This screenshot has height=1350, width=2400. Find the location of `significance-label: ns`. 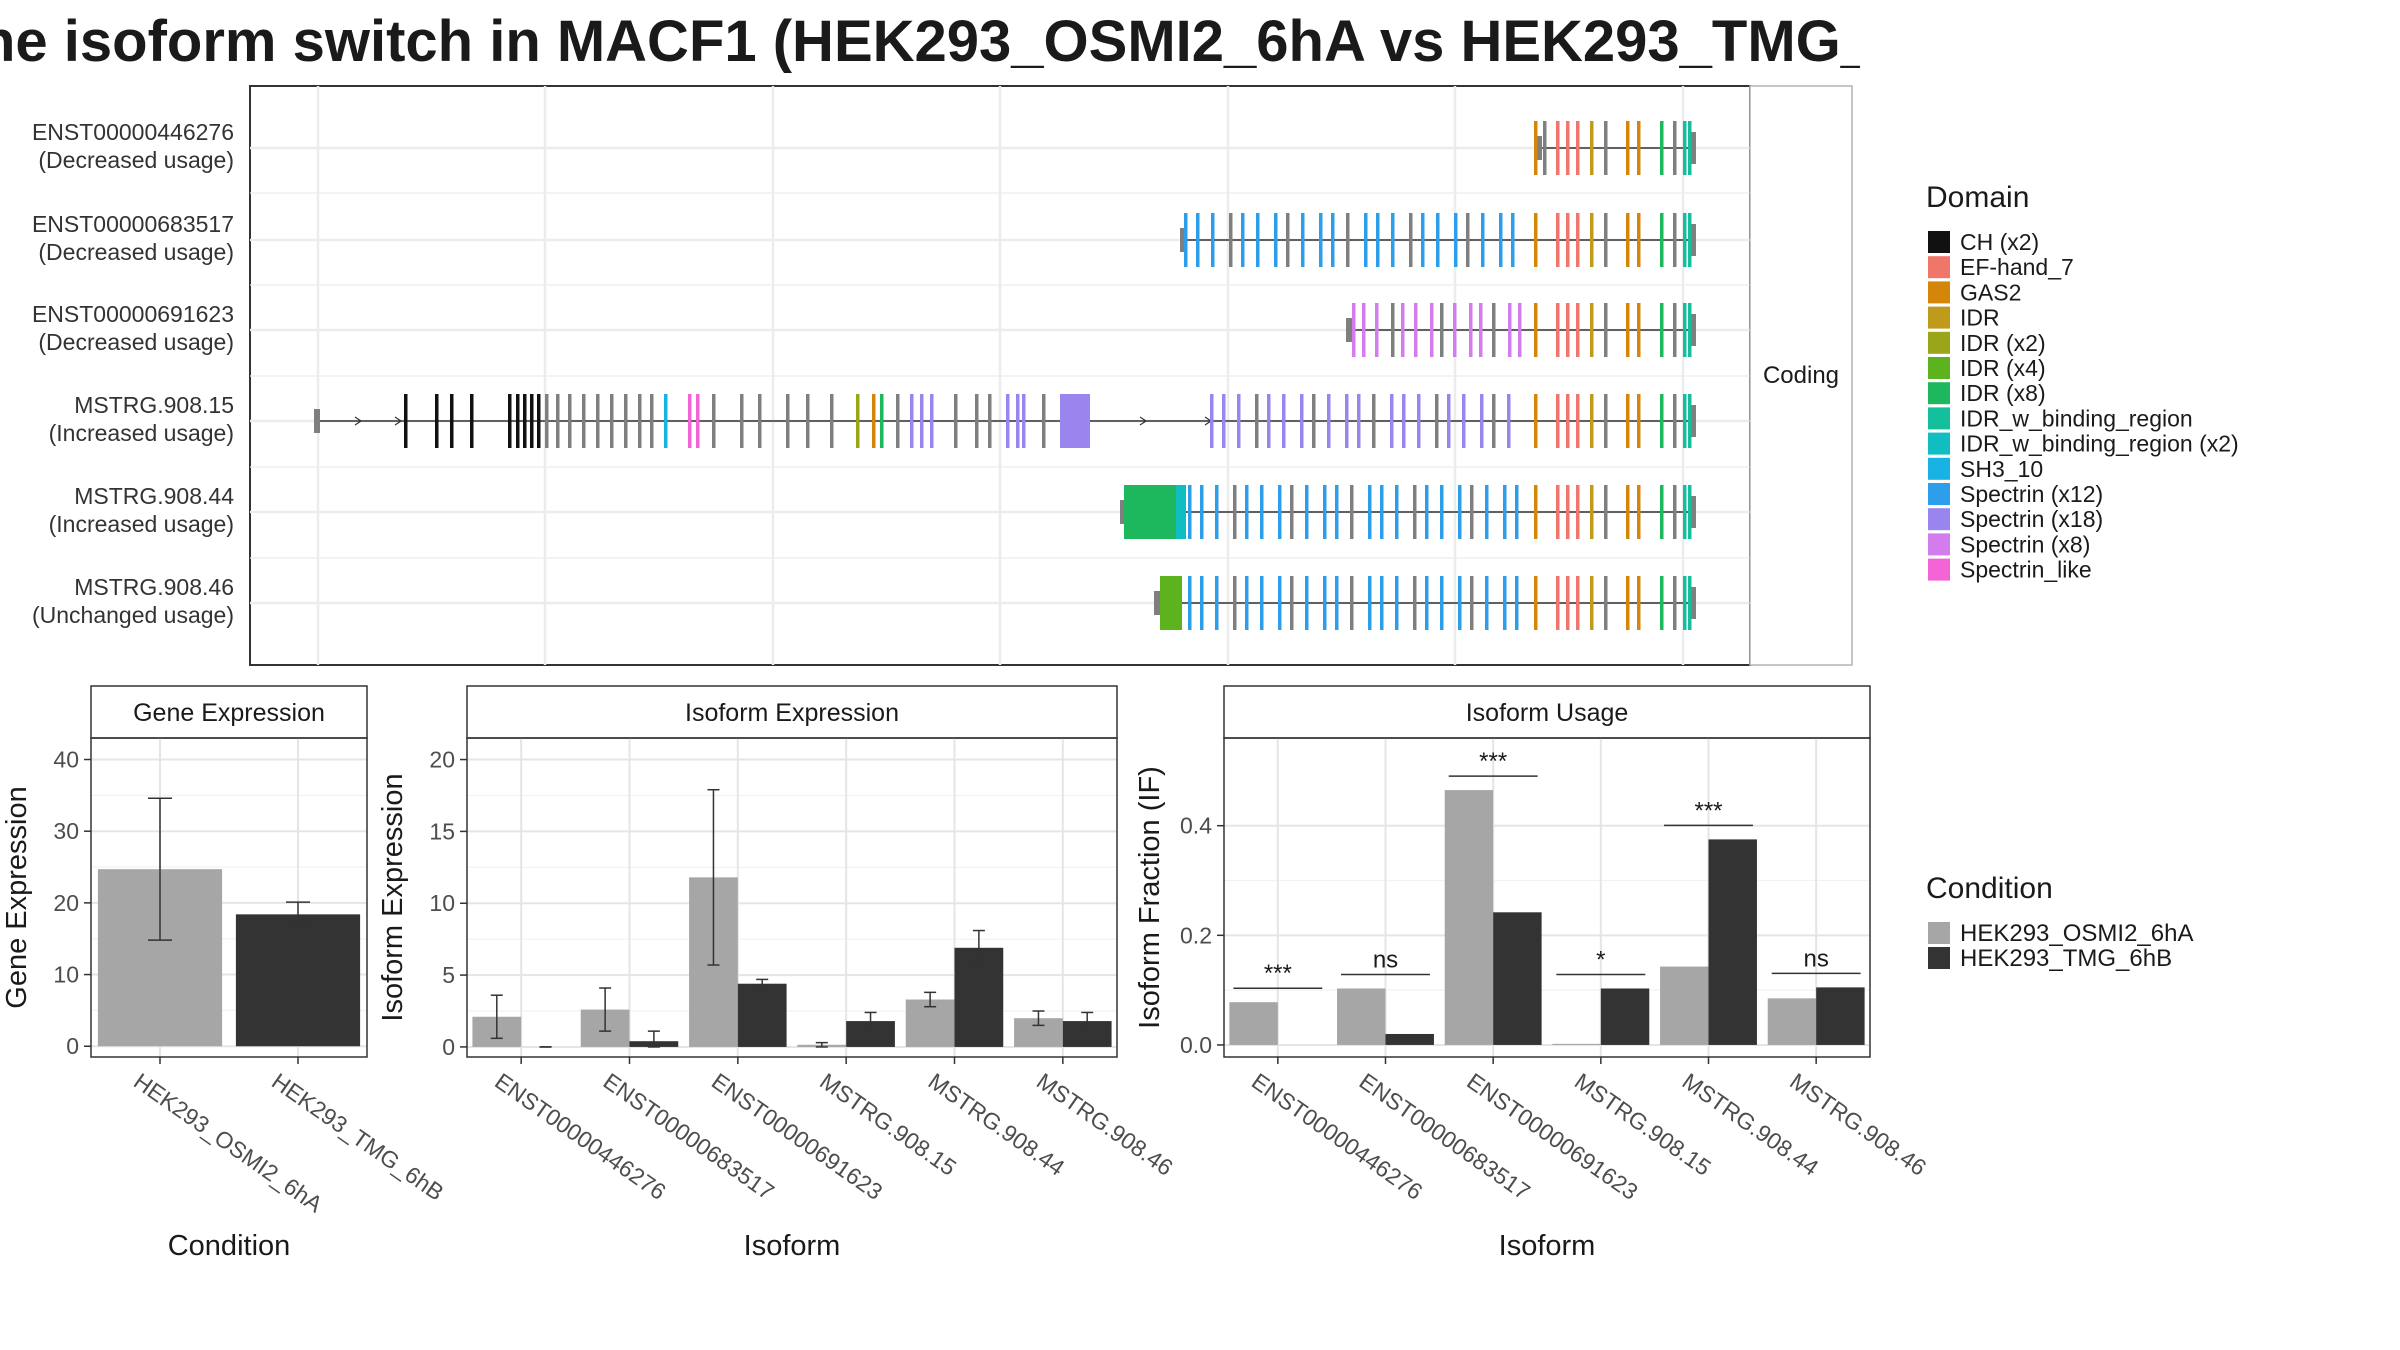

significance-label: ns is located at coordinates (1815, 958).